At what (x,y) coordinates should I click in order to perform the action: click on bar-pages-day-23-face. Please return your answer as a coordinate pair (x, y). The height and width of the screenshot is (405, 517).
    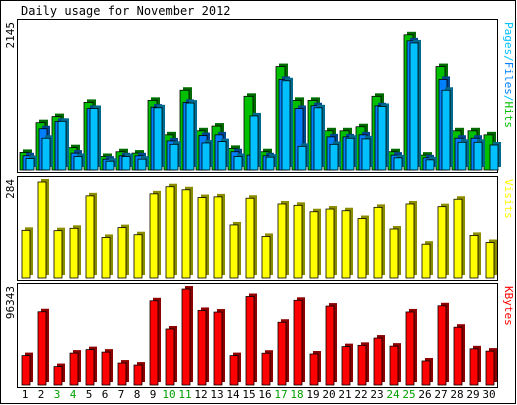
    Looking at the image, I should click on (382, 138).